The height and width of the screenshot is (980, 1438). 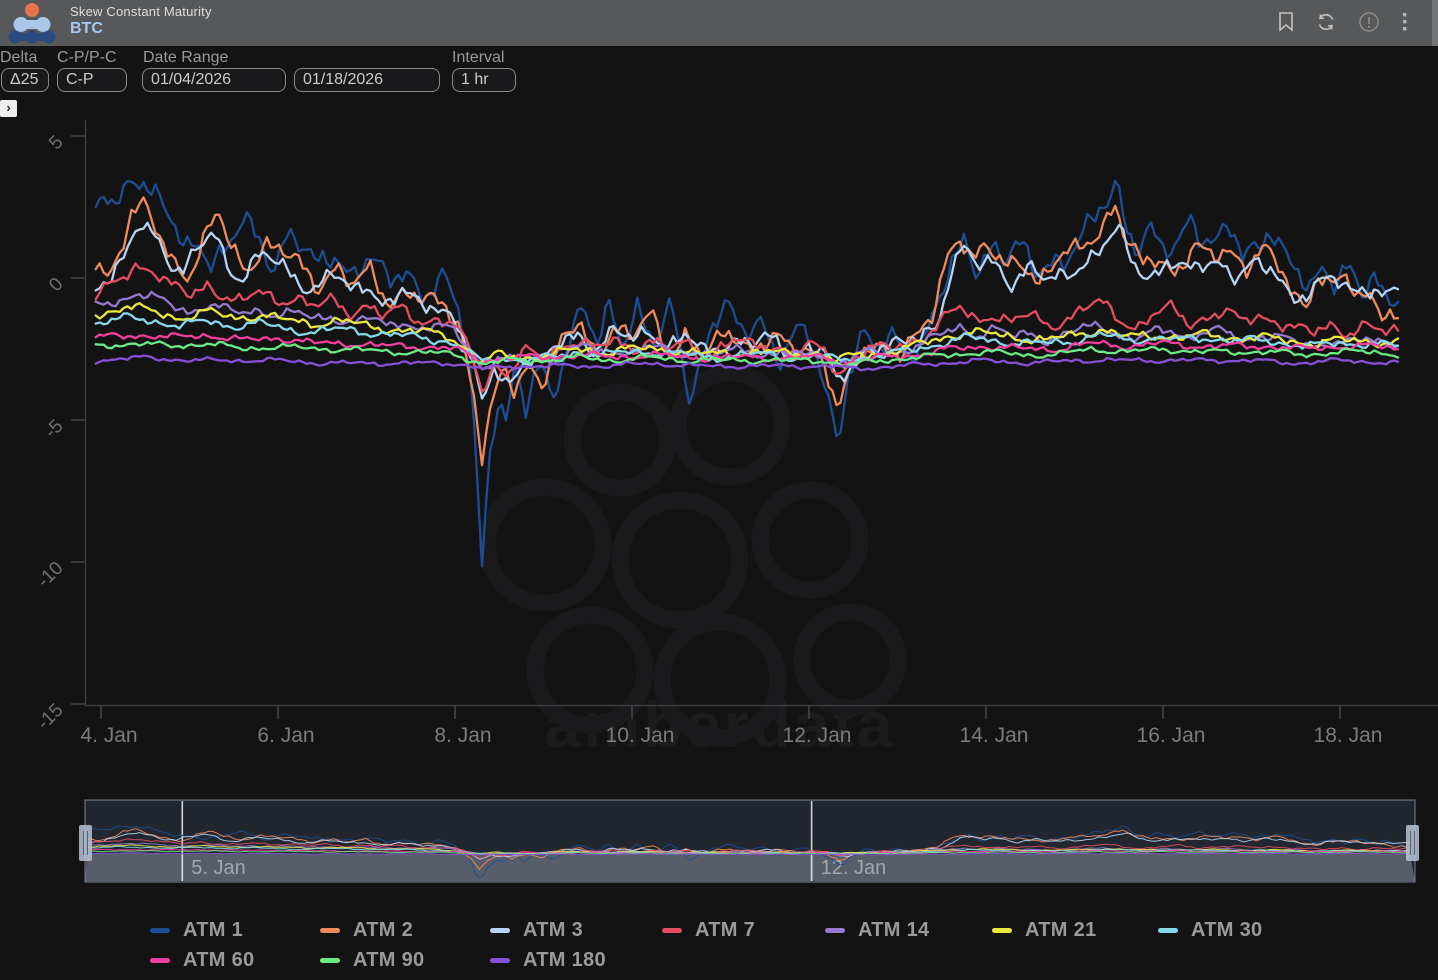 What do you see at coordinates (462, 735) in the screenshot?
I see `x-tick-label: 8. Jan` at bounding box center [462, 735].